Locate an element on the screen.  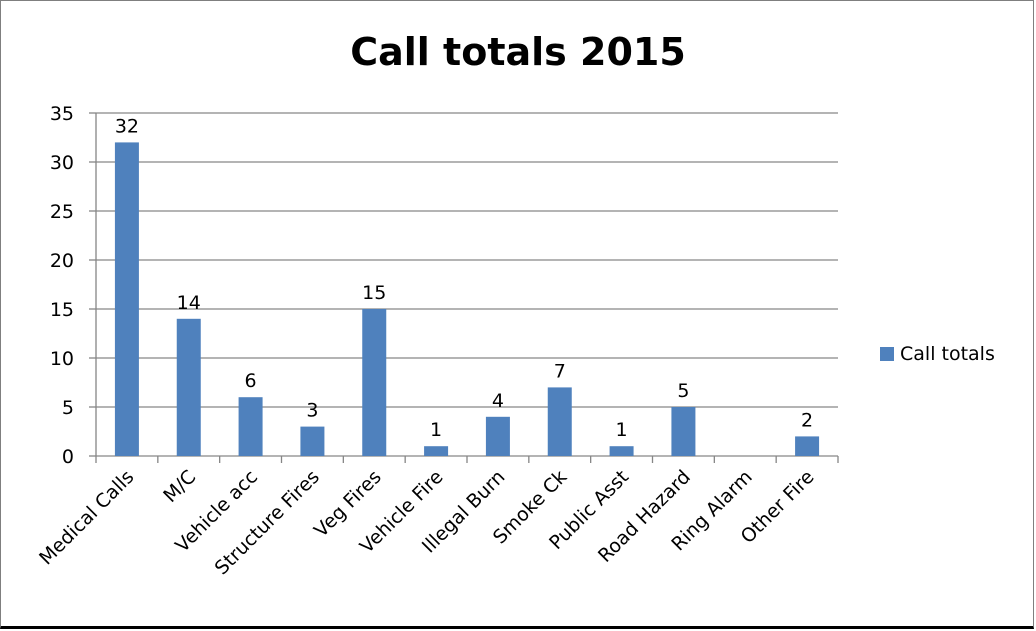
y-tick-label: 0 is located at coordinates (68, 457).